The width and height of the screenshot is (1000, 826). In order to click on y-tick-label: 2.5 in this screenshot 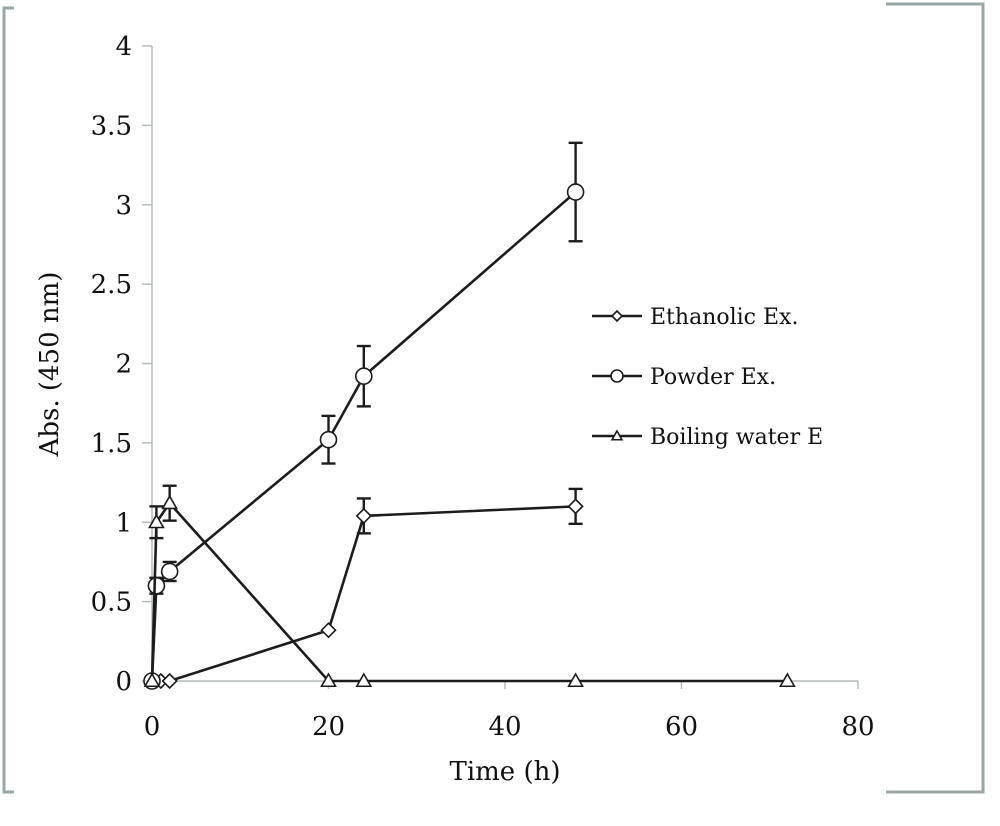, I will do `click(111, 285)`.